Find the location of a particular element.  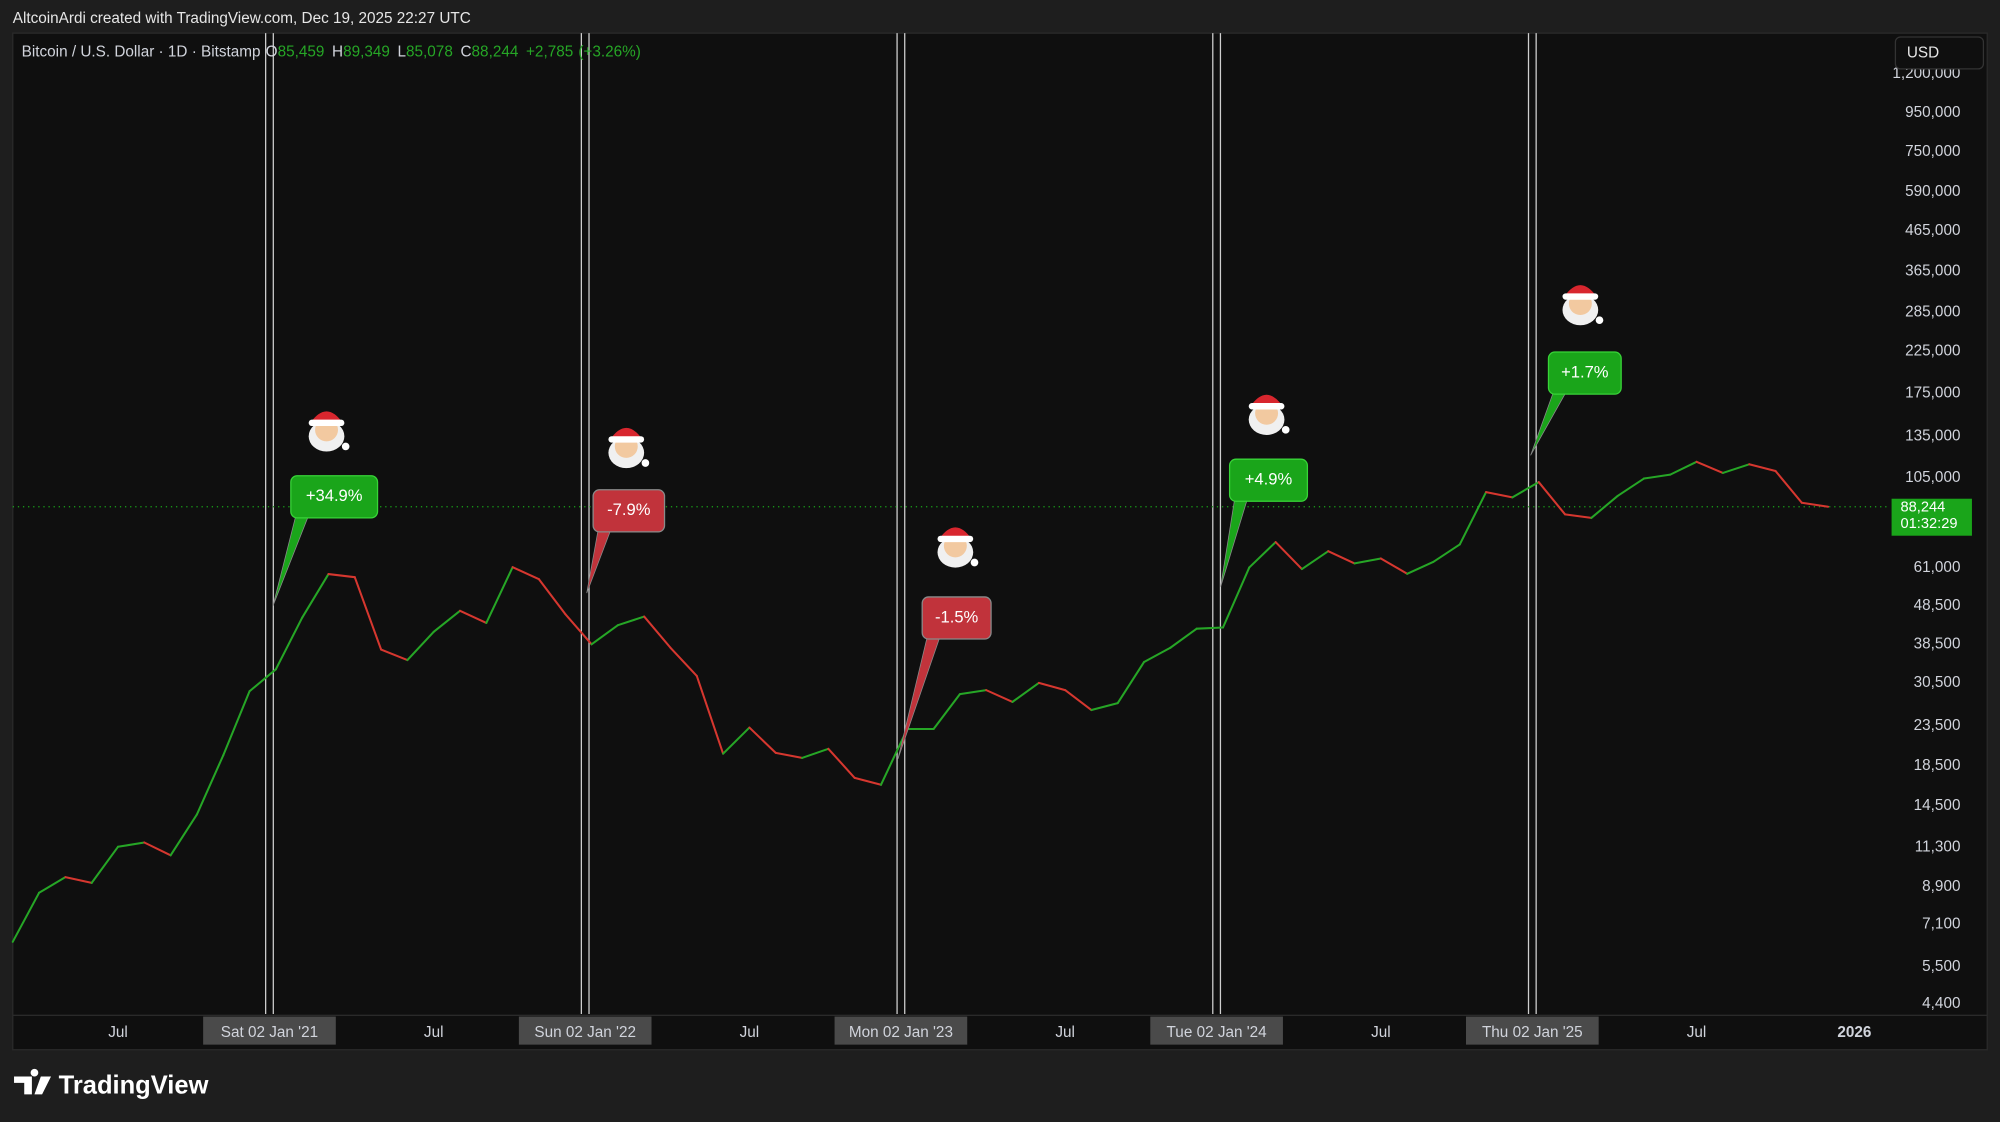

last-price-box is located at coordinates (1931, 517).